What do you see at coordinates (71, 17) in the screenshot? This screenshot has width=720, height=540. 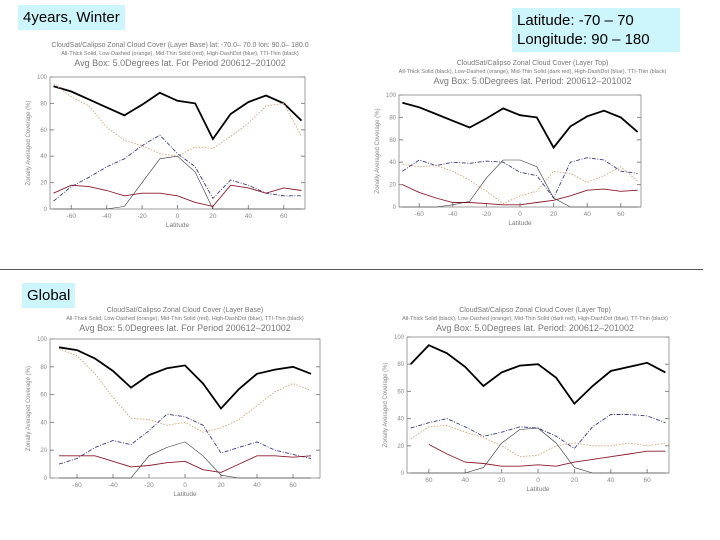 I see `season-label: 4years, Winter` at bounding box center [71, 17].